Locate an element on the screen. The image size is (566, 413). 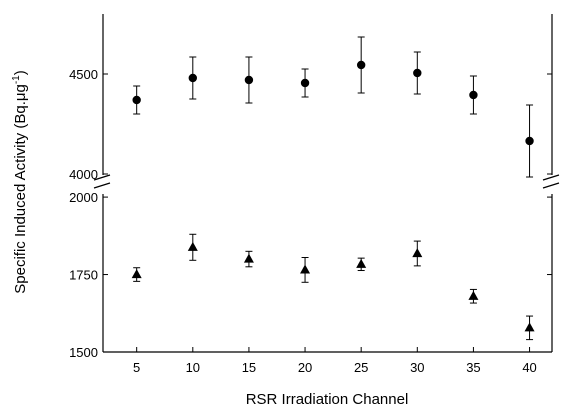
y-tick-label-lower: 1750 is located at coordinates (83, 275).